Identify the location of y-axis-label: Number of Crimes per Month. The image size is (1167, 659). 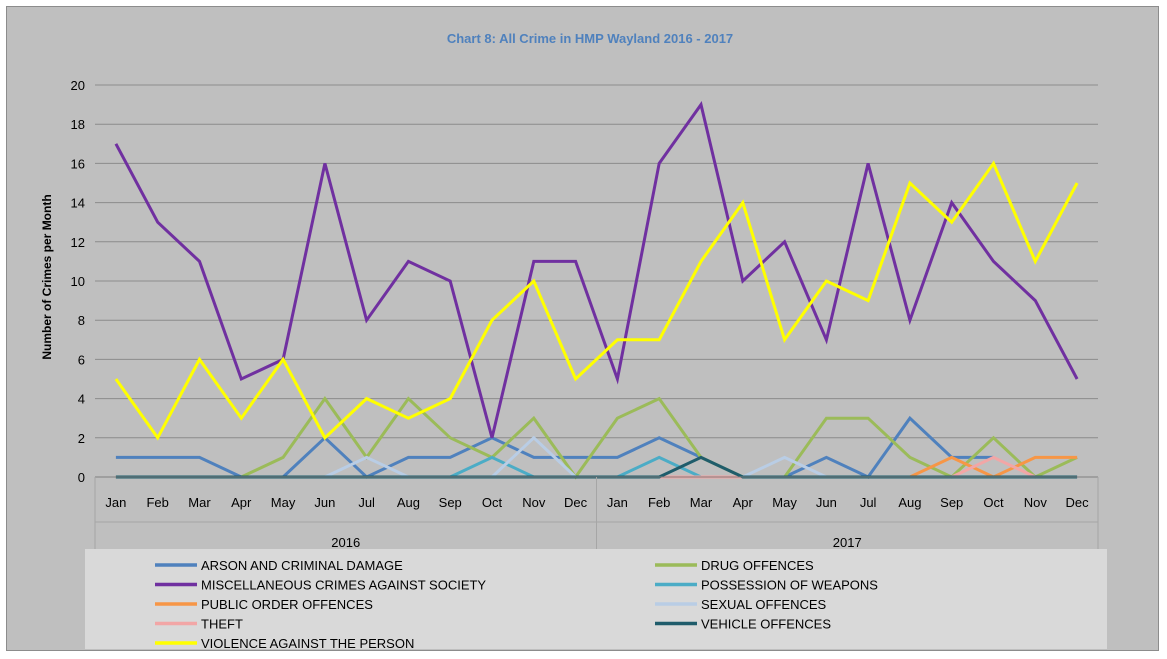
(47, 276).